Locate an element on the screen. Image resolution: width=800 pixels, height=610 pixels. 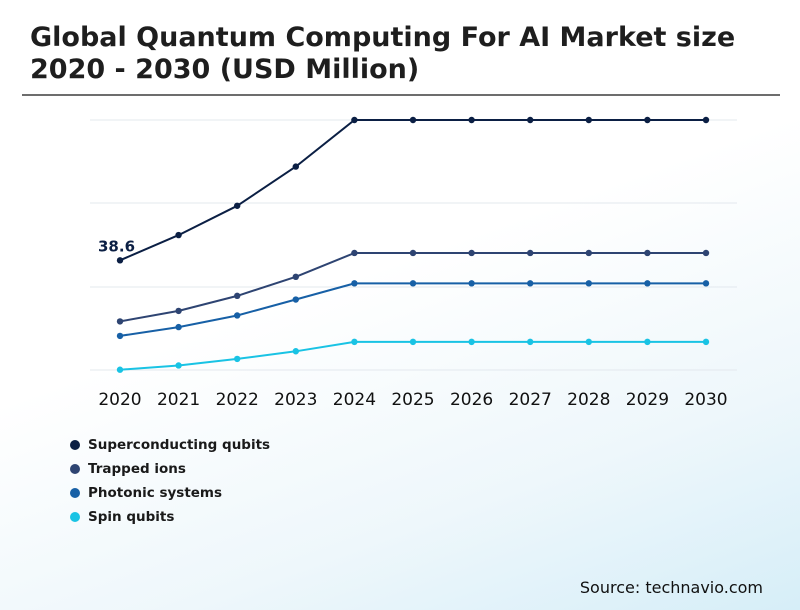
x-tick-label: 2024 is located at coordinates (354, 400).